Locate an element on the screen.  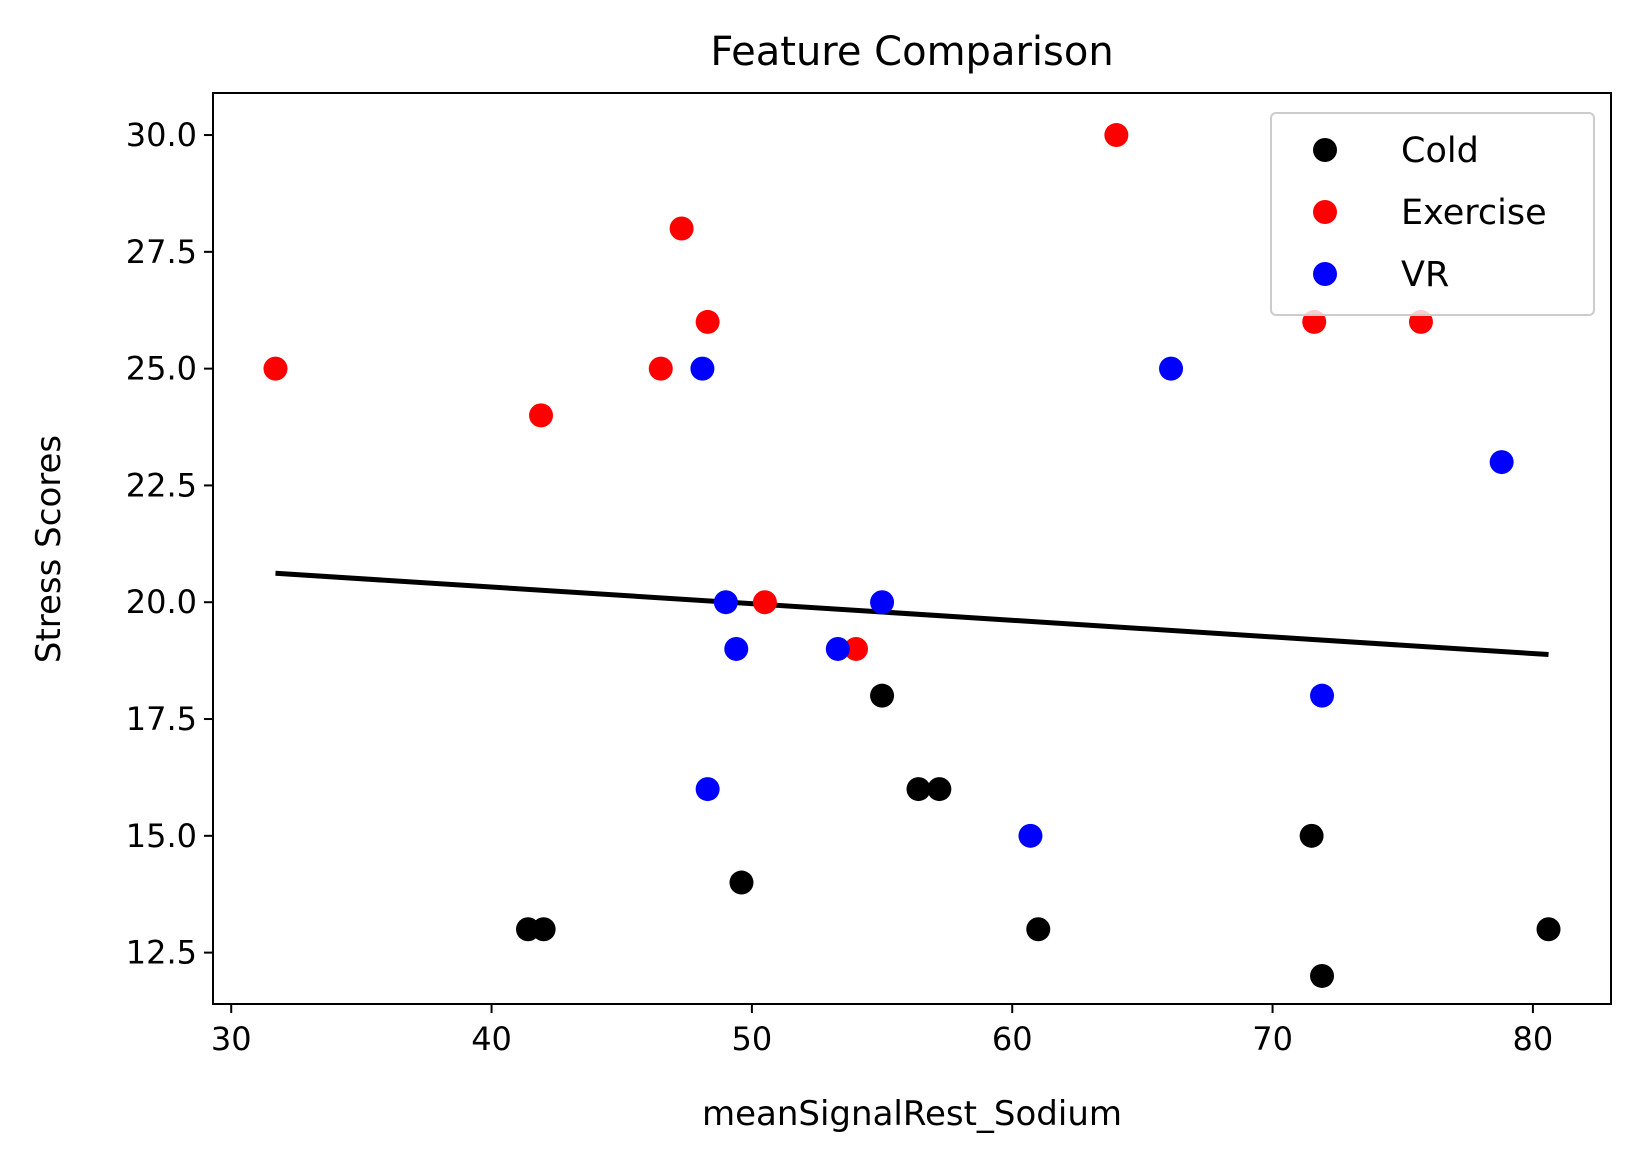
legend-marker-exercise is located at coordinates (1325, 212).